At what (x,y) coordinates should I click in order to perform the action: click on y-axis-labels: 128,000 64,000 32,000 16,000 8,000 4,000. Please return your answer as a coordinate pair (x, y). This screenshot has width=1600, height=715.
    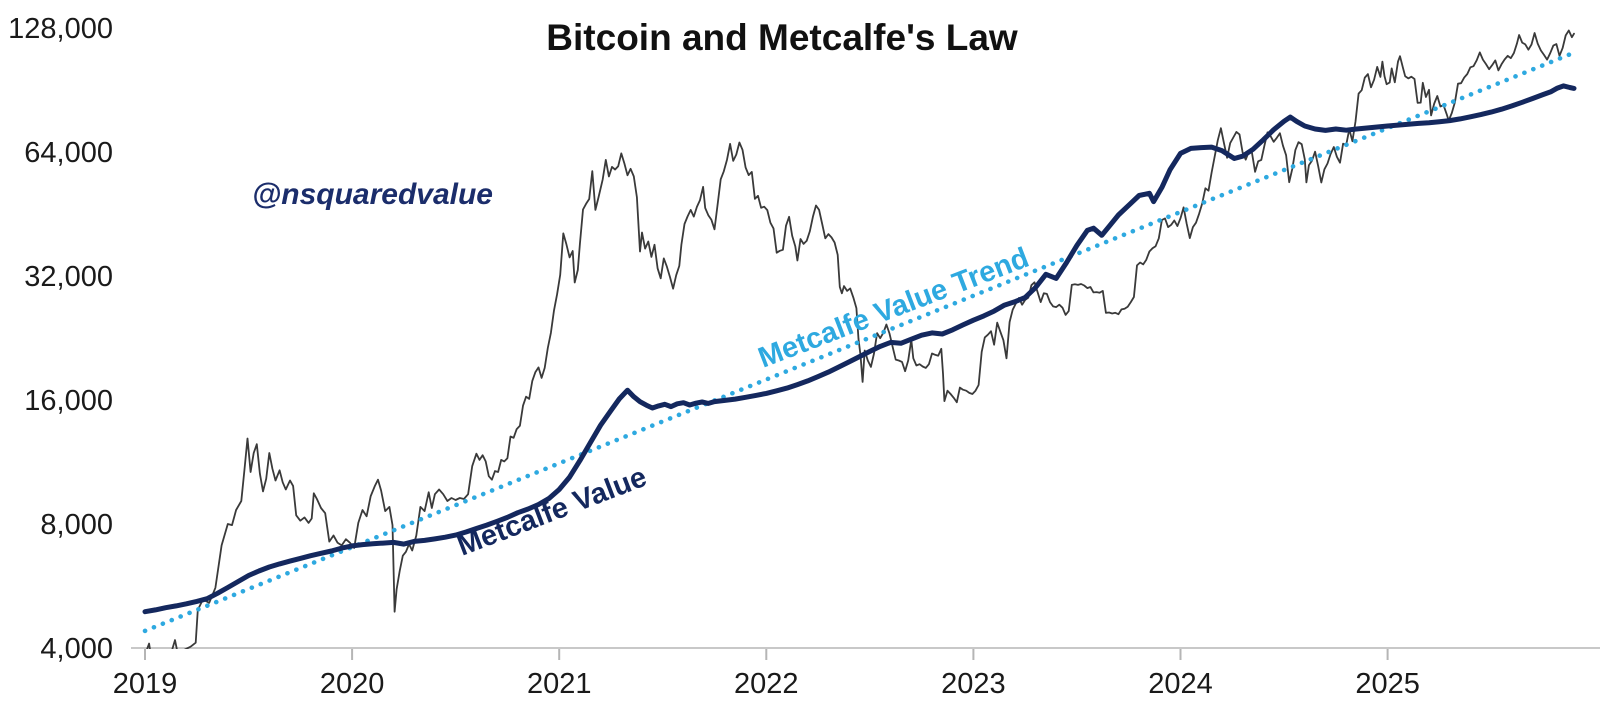
    Looking at the image, I should click on (60, 339).